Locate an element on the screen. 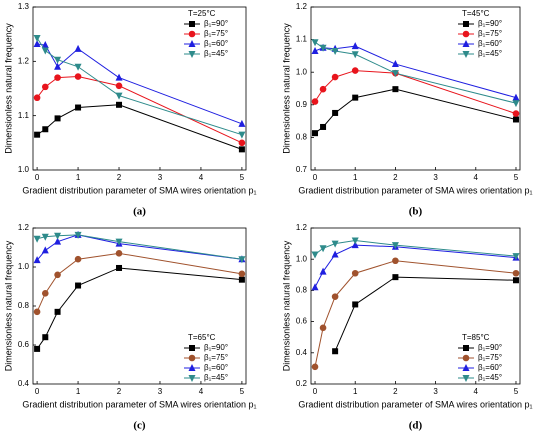  x-tick-label: 4 is located at coordinates (476, 391).